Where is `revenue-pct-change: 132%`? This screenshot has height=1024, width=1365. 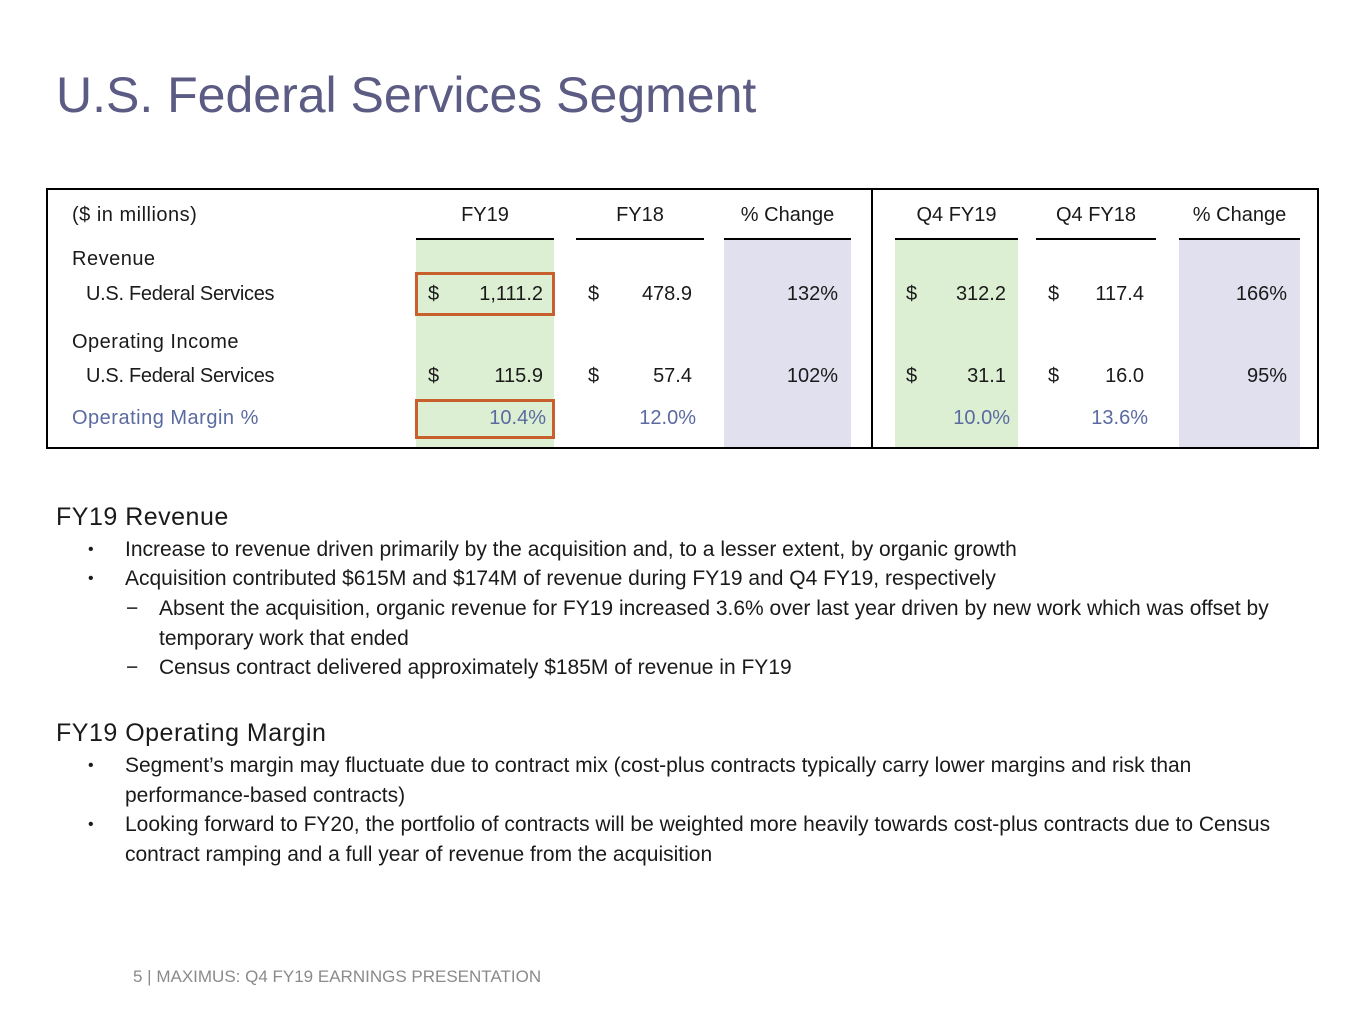 revenue-pct-change: 132% is located at coordinates (812, 294).